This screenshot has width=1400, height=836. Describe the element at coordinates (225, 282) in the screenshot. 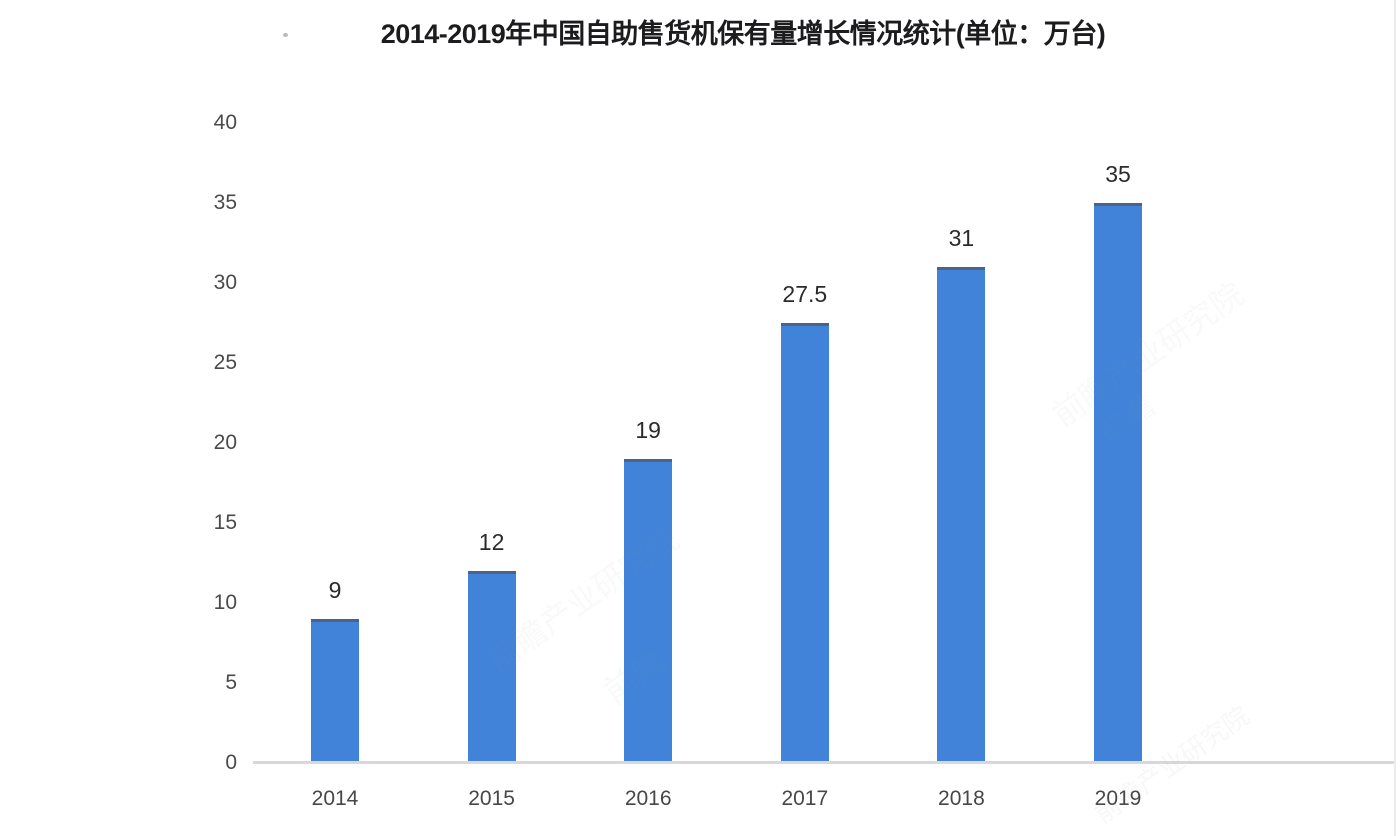

I see `y-tick-label: 30` at that location.